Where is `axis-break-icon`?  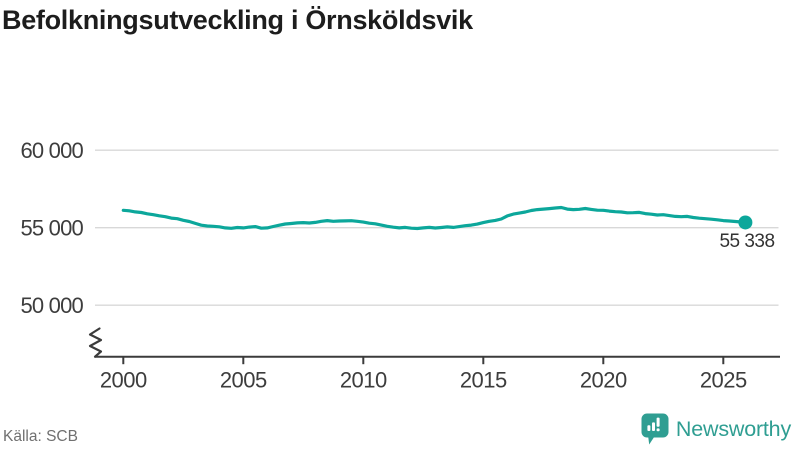
axis-break-icon is located at coordinates (95, 342).